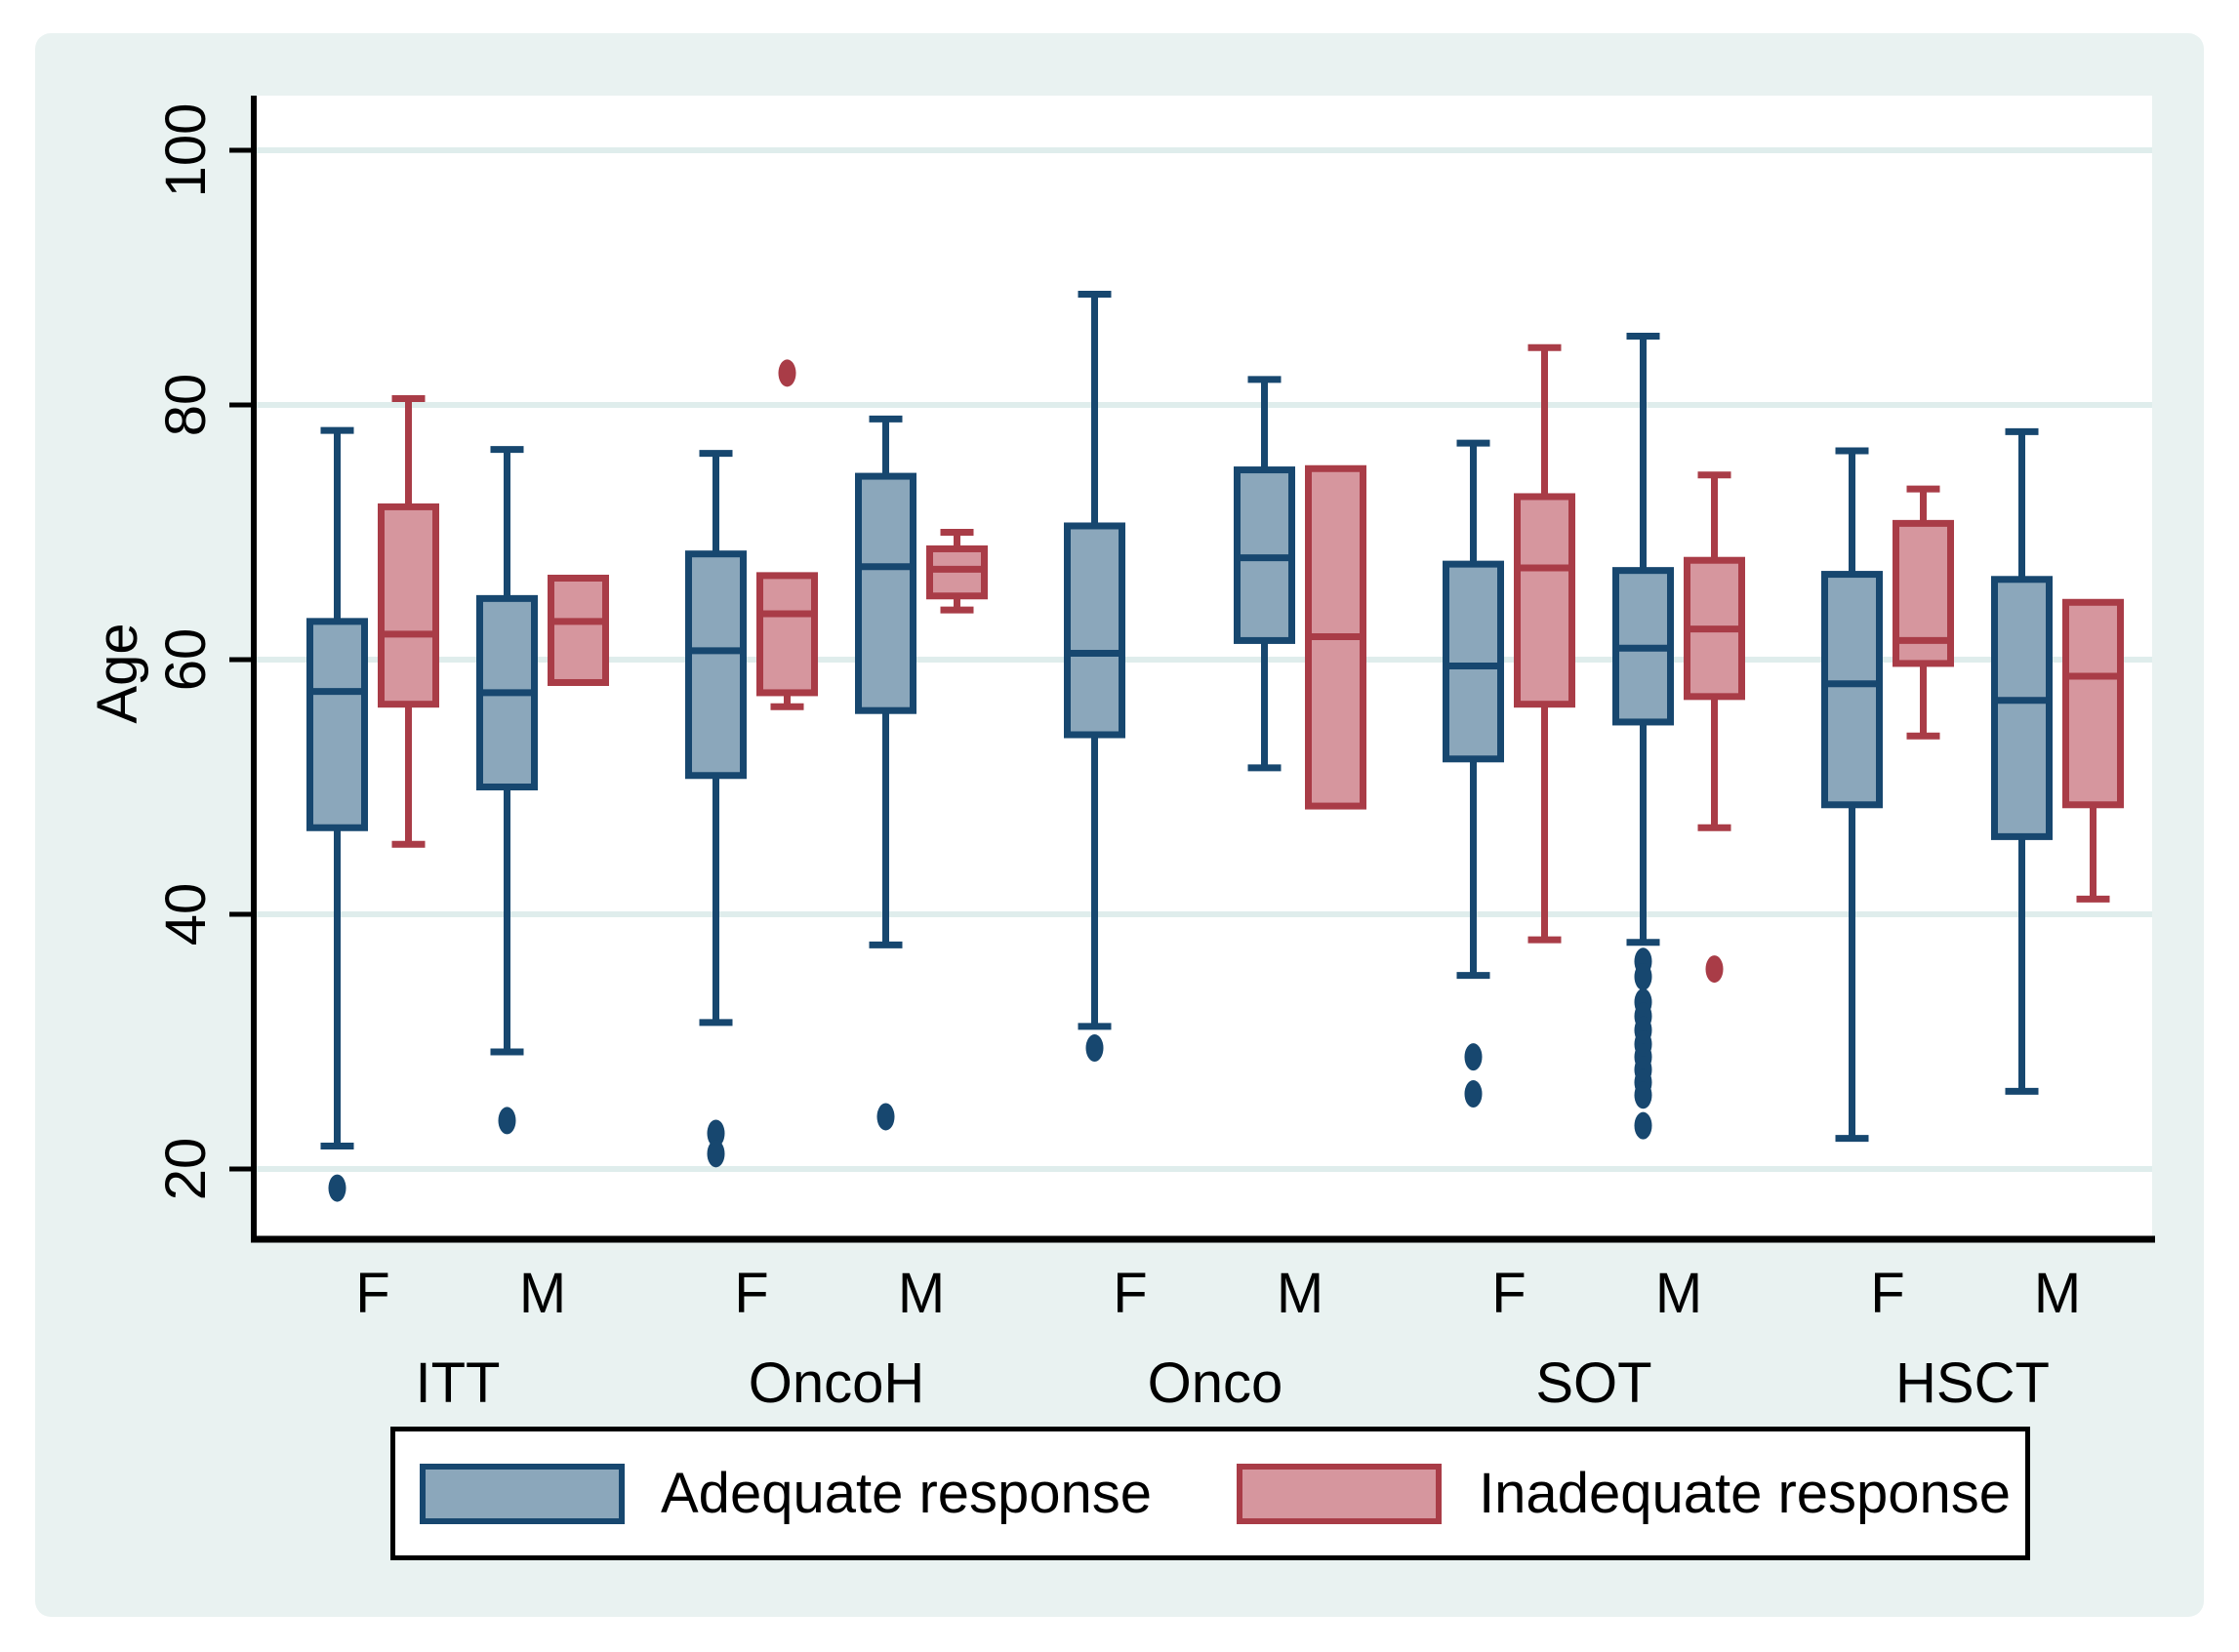 This screenshot has width=2239, height=1652. I want to click on box-oncoh-f-inadequate-response-outlier, so click(787, 373).